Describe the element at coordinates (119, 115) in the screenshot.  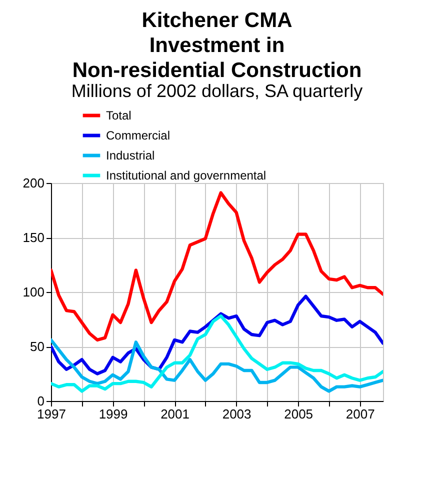
I see `legend-label: Total` at that location.